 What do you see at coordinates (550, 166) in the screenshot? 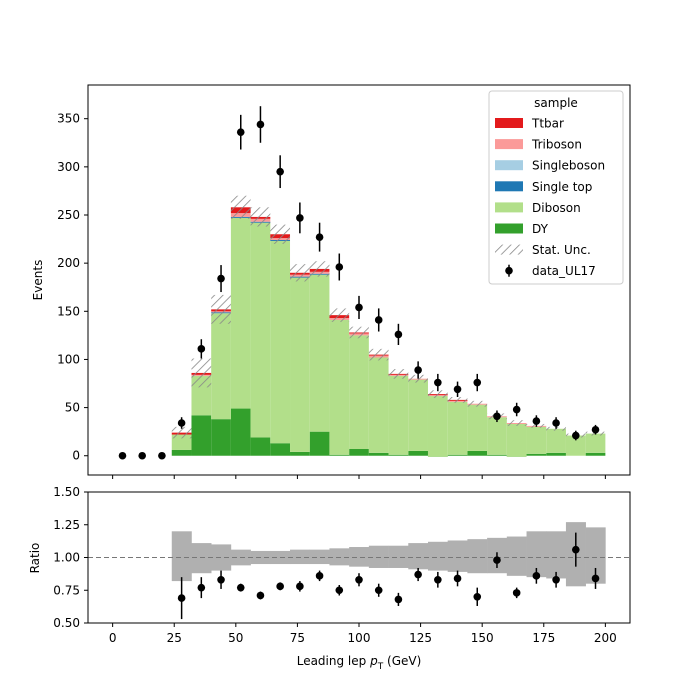
I see `legend-entry-singleboson: Singleboson` at bounding box center [550, 166].